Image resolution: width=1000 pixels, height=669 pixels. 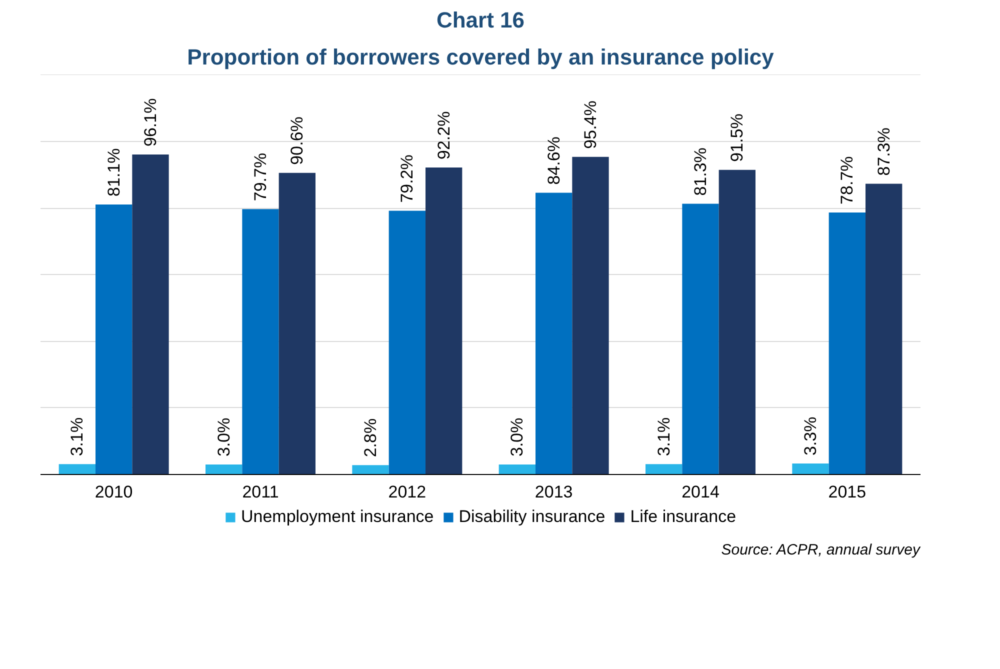 What do you see at coordinates (700, 172) in the screenshot?
I see `data-label: 81.3%` at bounding box center [700, 172].